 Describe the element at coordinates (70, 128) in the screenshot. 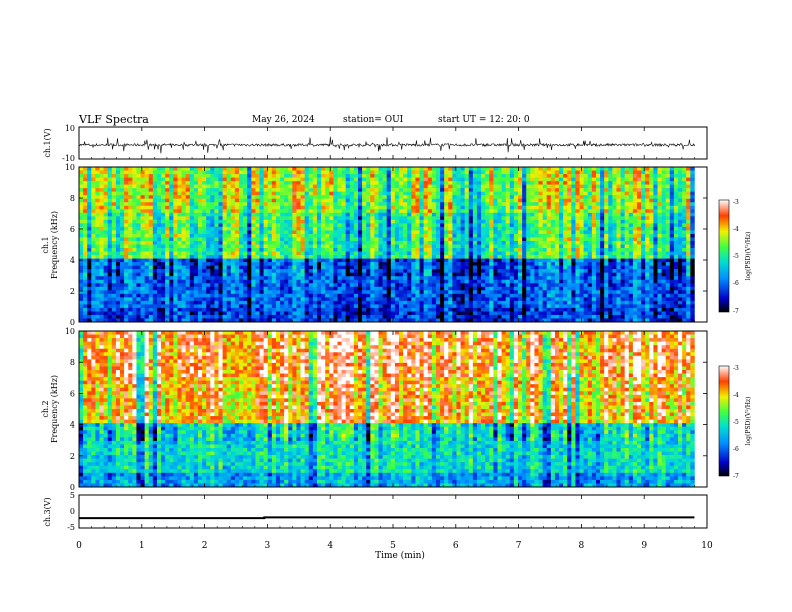

I see `ch1-ytick-top: 10` at that location.